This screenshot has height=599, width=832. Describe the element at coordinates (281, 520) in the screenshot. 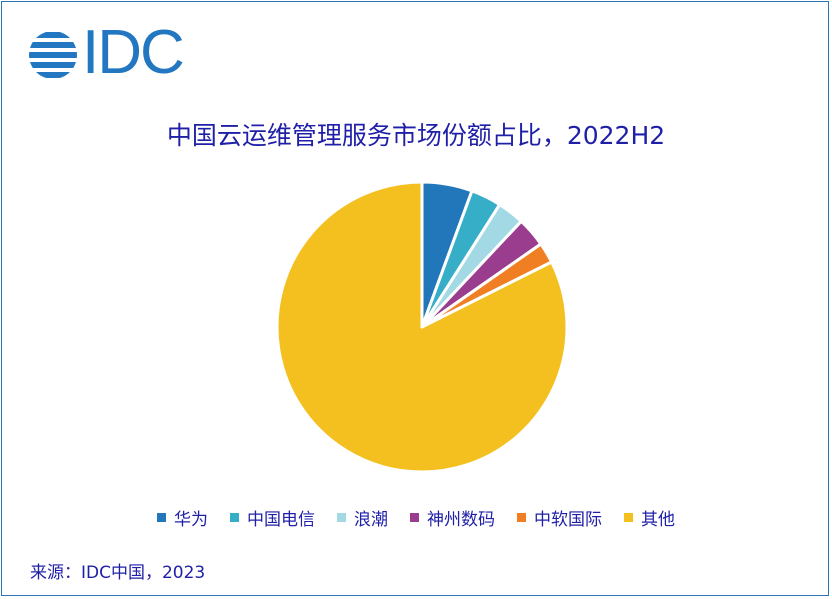

I see `legend-label: 中国电信` at that location.